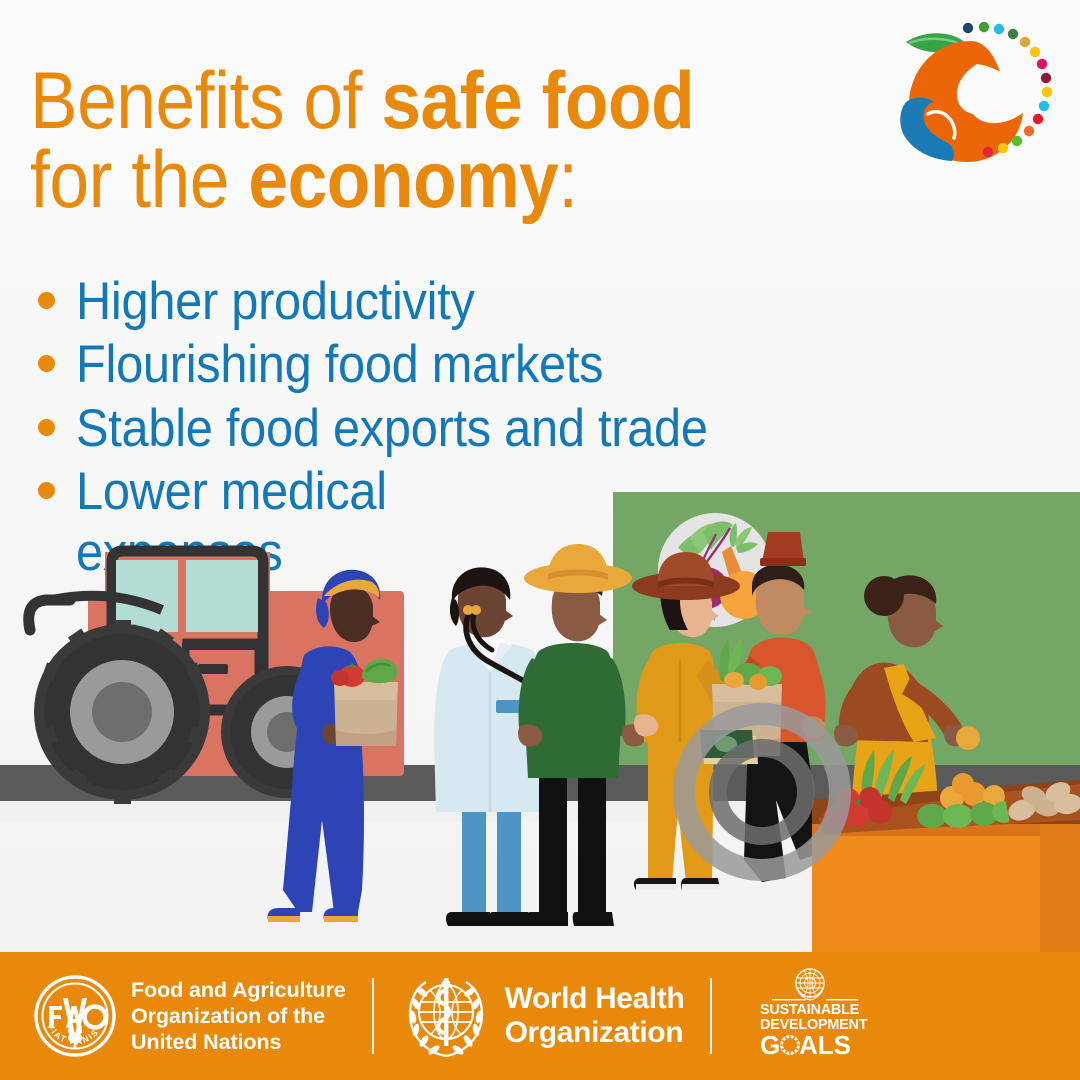 The image size is (1080, 1080). Describe the element at coordinates (1007, 89) in the screenshot. I see `sdg-dot-arc` at that location.